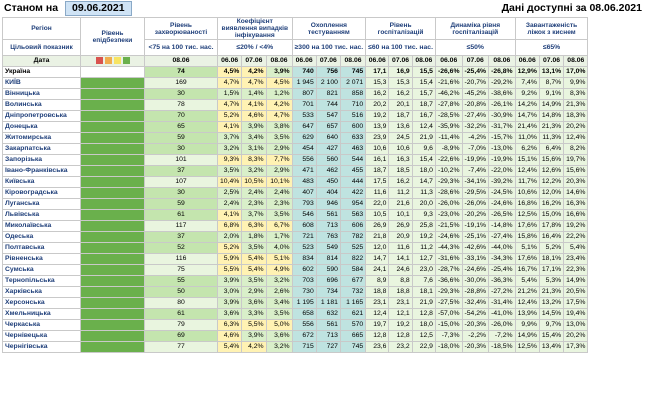  What do you see at coordinates (551, 270) in the screenshot?
I see `beds-value: 17,1%` at bounding box center [551, 270].